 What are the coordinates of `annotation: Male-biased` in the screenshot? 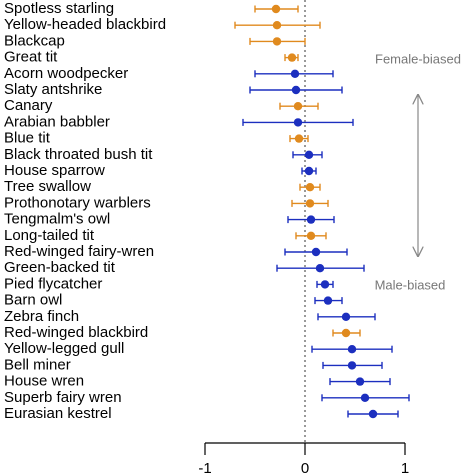 It's located at (410, 284).